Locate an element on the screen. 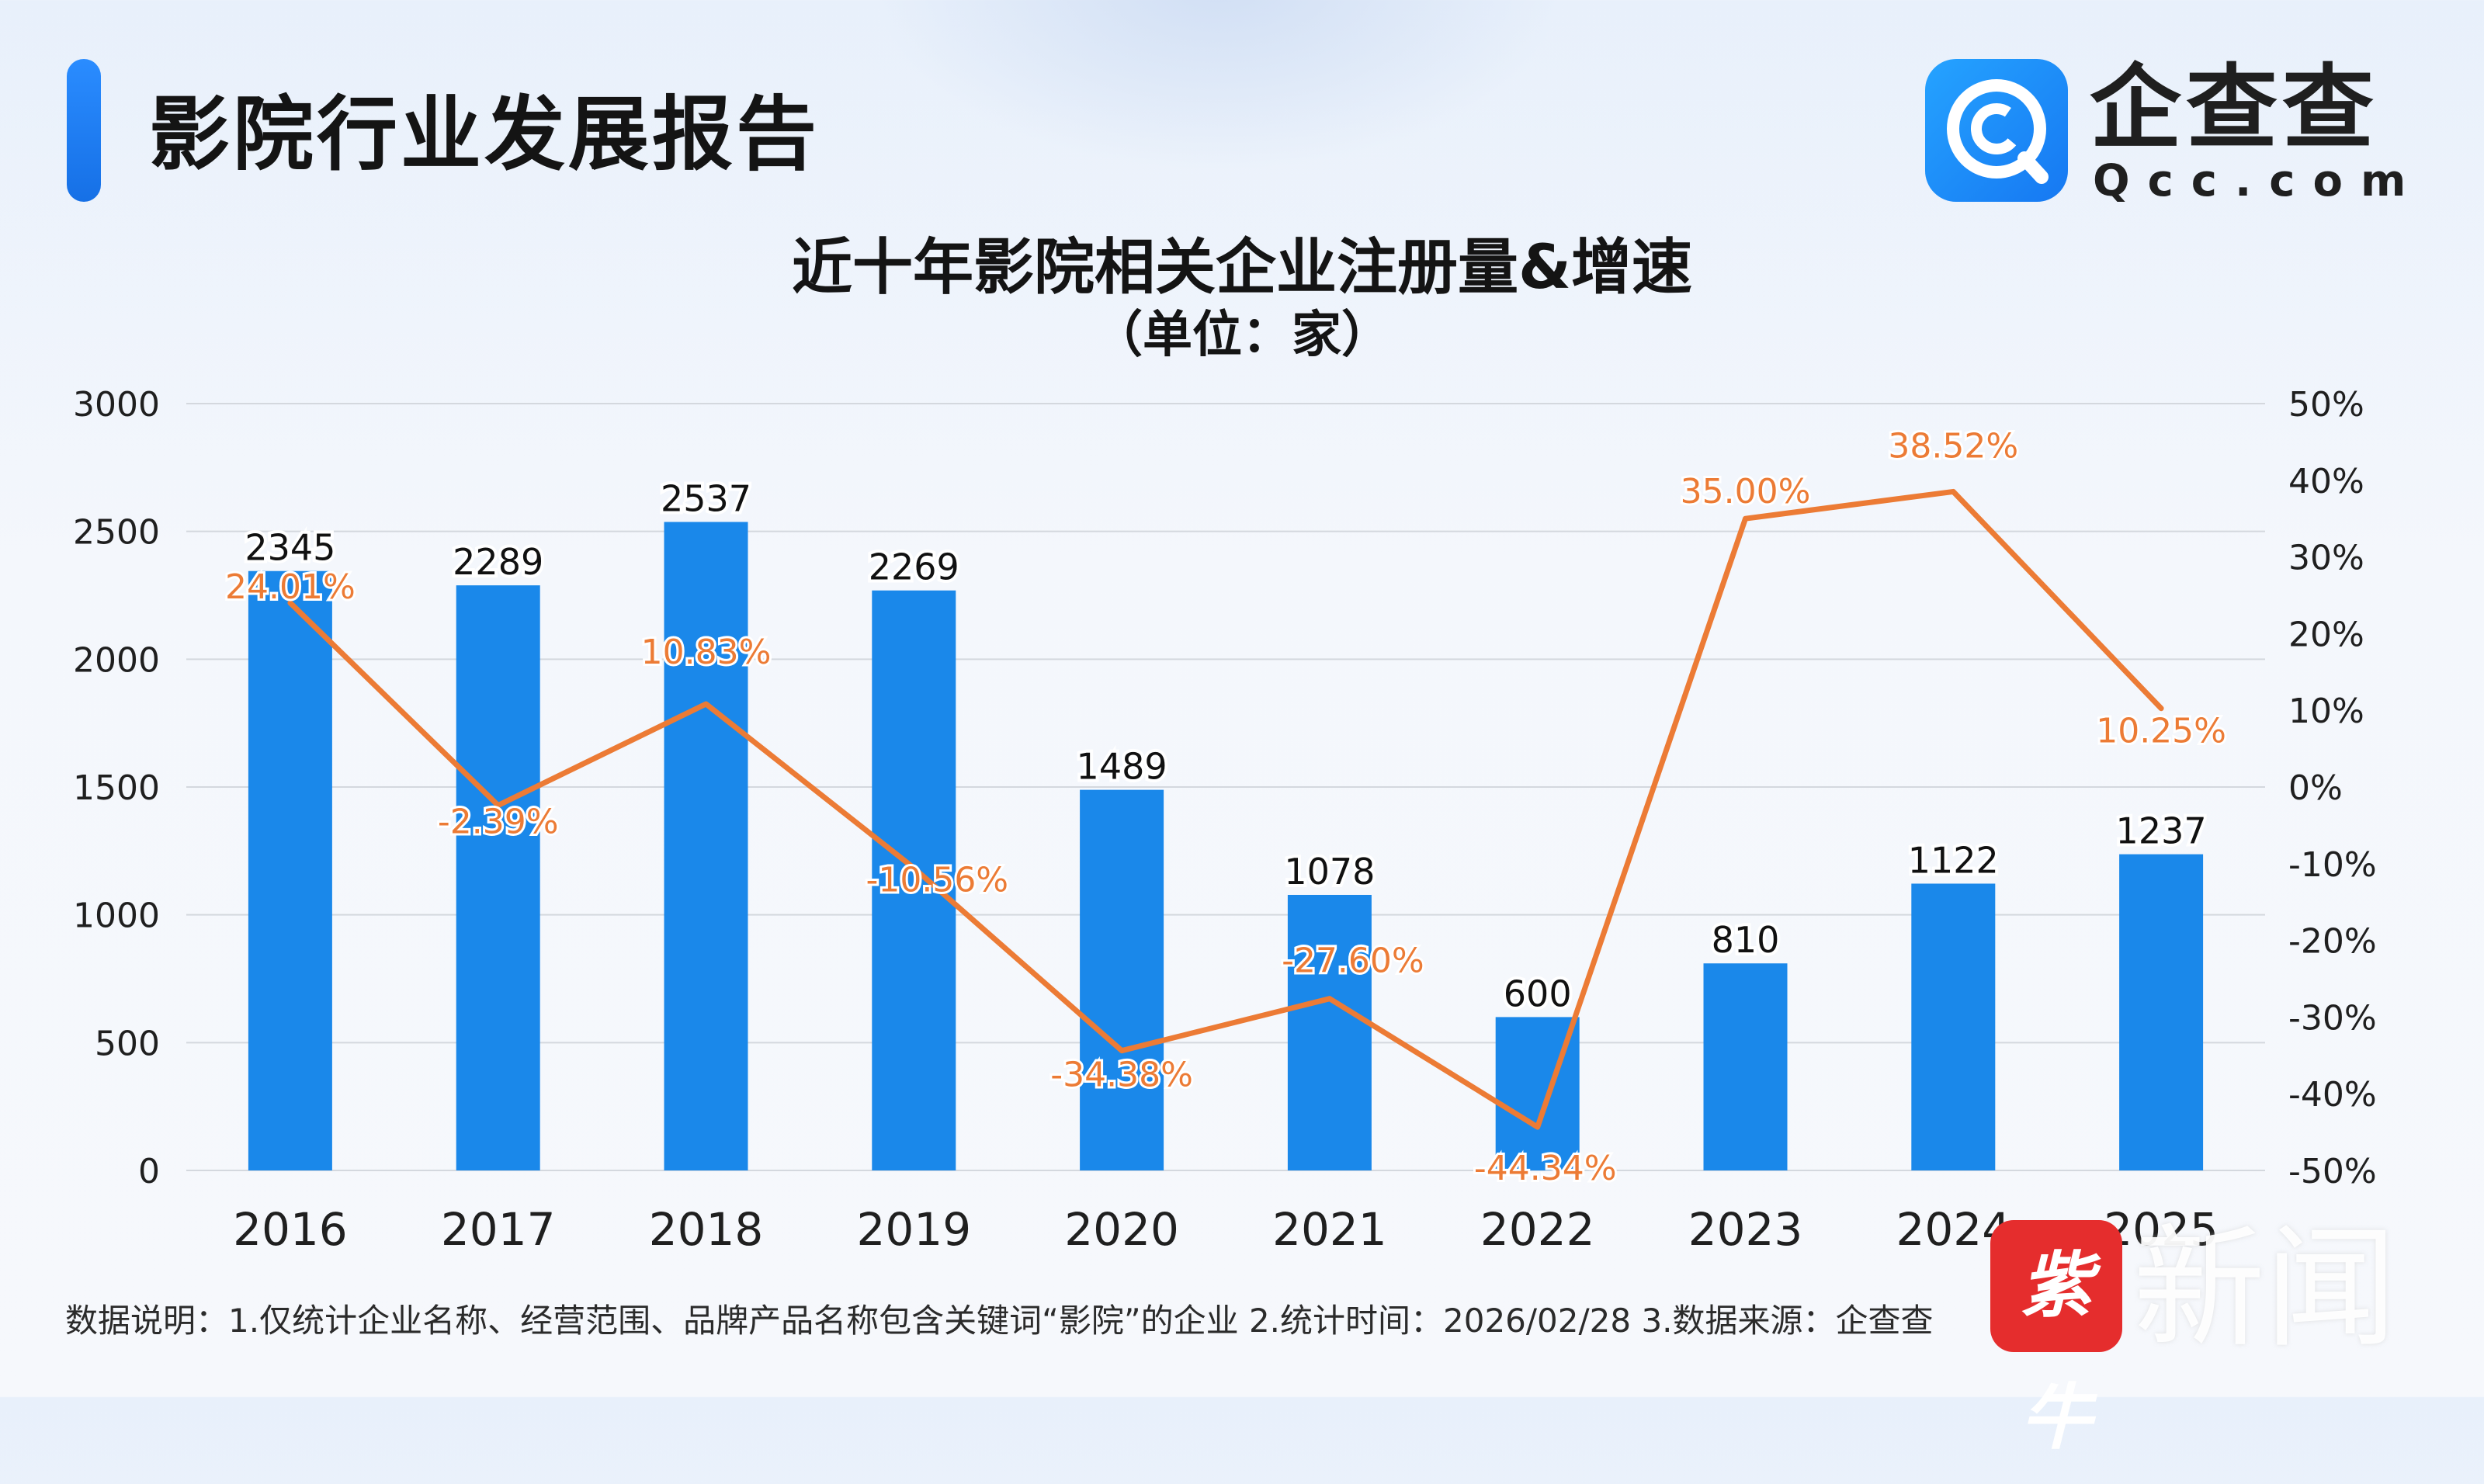  y-tick-label: 3000 is located at coordinates (116, 405).